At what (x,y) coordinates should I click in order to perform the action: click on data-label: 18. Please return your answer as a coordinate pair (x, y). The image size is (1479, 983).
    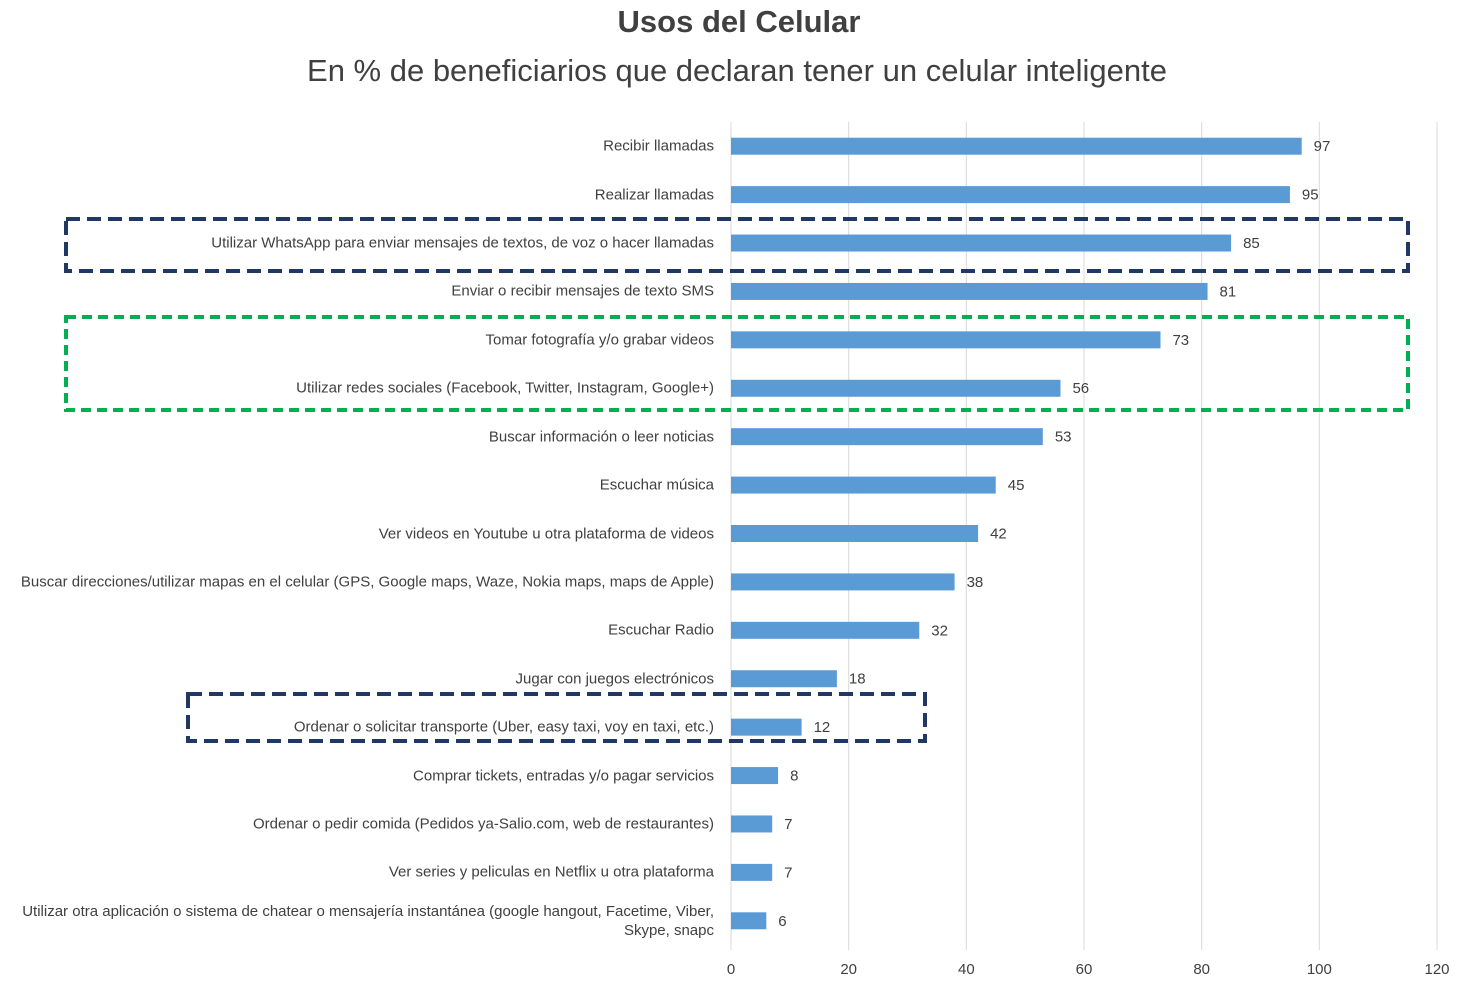
    Looking at the image, I should click on (857, 679).